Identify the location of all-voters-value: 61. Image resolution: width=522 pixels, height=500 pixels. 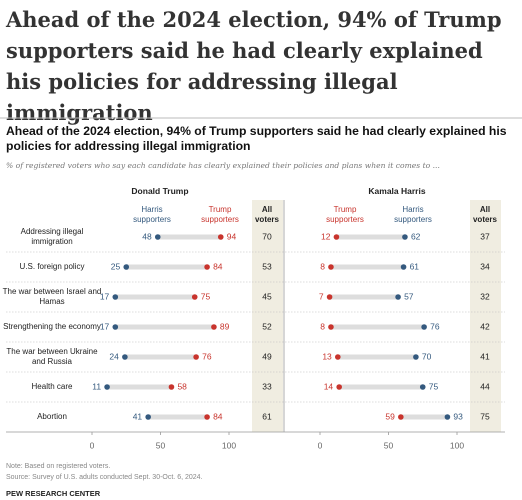
(267, 416).